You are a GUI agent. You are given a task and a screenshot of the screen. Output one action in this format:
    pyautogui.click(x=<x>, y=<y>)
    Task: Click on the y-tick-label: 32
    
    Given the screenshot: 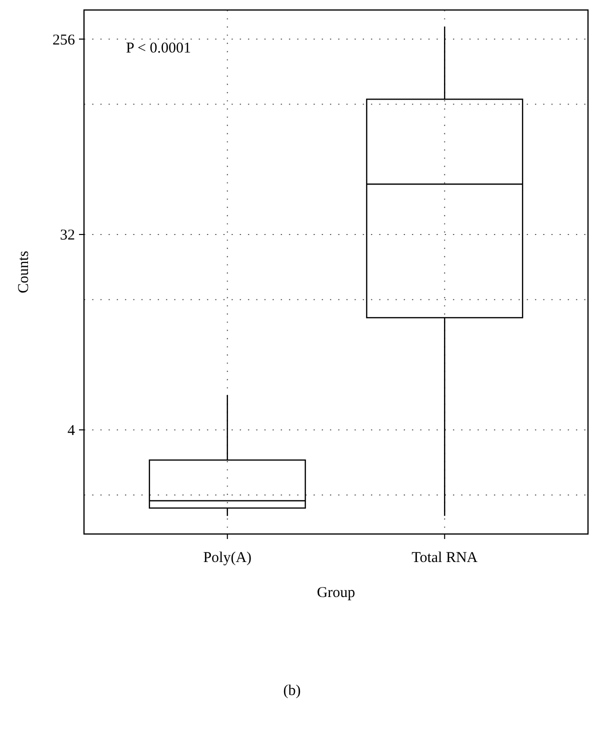 What is the action you would take?
    pyautogui.click(x=67, y=236)
    